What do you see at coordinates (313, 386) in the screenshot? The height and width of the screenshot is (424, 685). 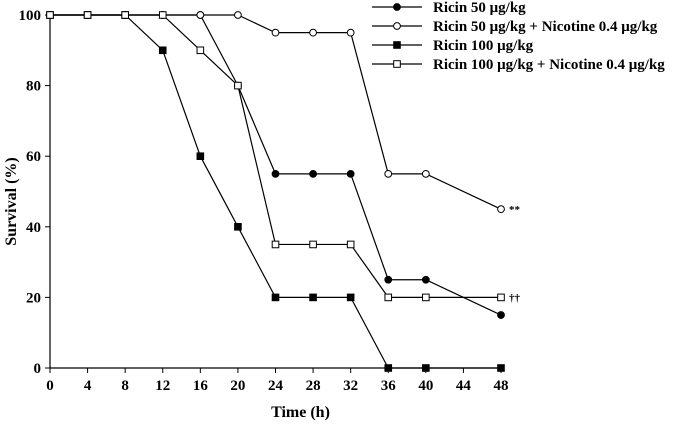 I see `x-tick-label: 28` at bounding box center [313, 386].